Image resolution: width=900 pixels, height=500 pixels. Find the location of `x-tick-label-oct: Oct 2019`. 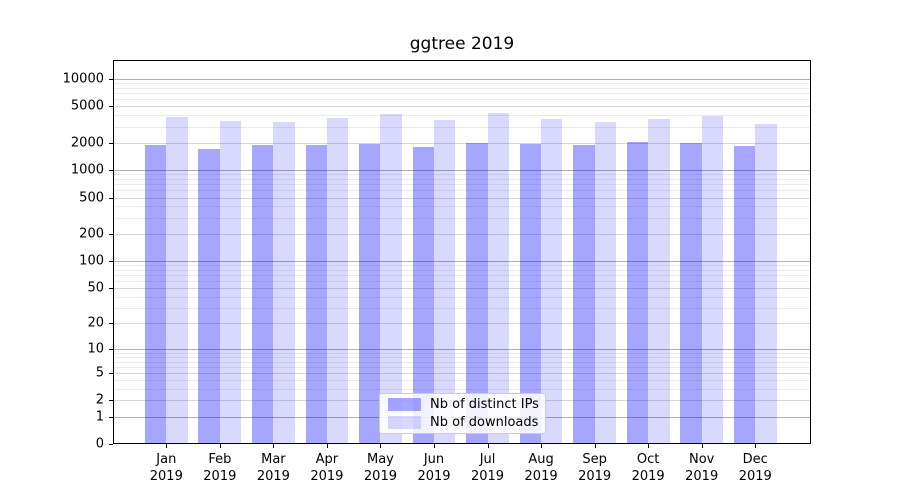

x-tick-label-oct: Oct 2019 is located at coordinates (648, 468).